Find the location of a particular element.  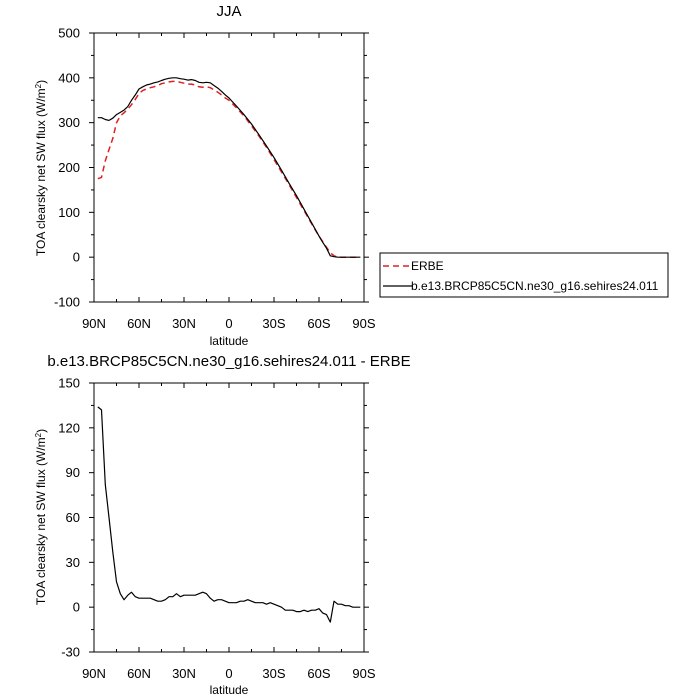

bottom-y-tick-label: 120 is located at coordinates (69, 427).